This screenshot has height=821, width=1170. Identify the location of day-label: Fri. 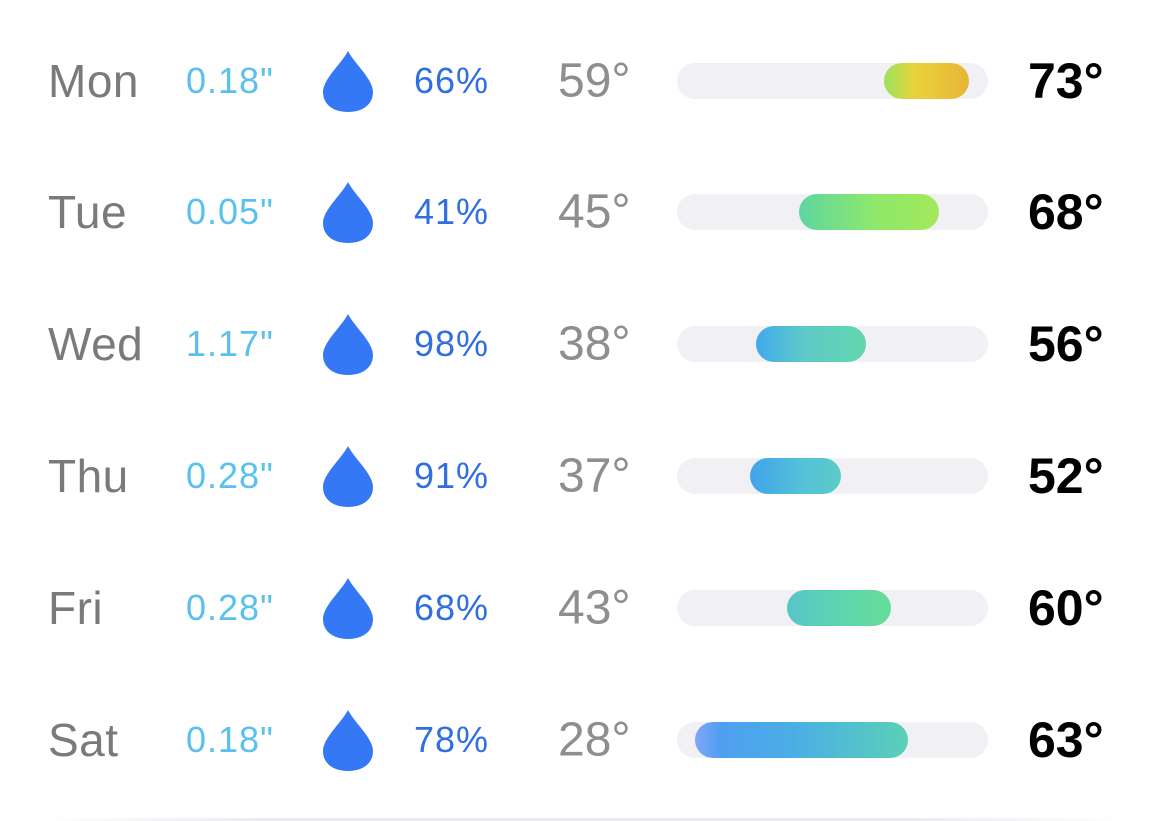
(76, 608).